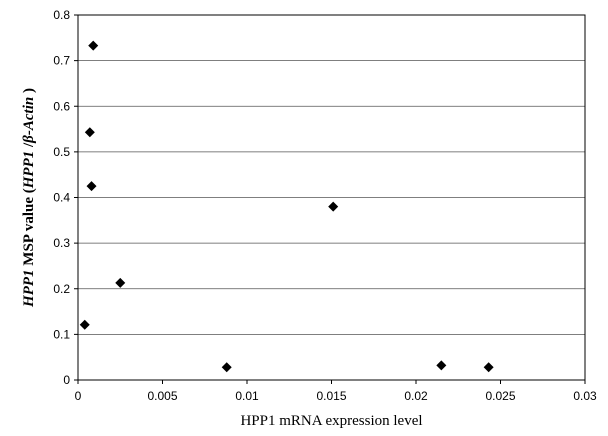  What do you see at coordinates (585, 396) in the screenshot?
I see `x-tick-label: 0.03` at bounding box center [585, 396].